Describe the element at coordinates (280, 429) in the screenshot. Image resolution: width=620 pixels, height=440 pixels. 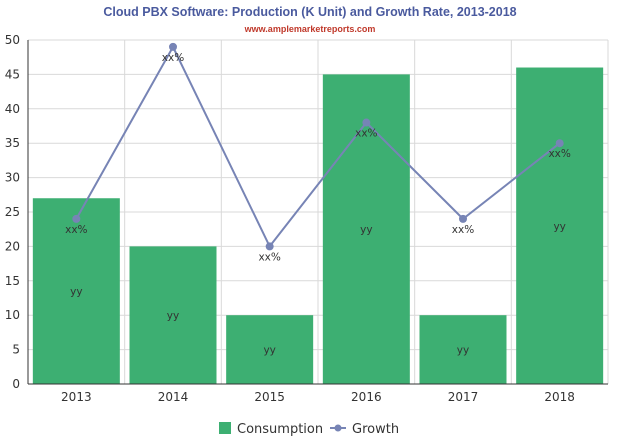
I see `legend-label-consumption: Consumption` at that location.